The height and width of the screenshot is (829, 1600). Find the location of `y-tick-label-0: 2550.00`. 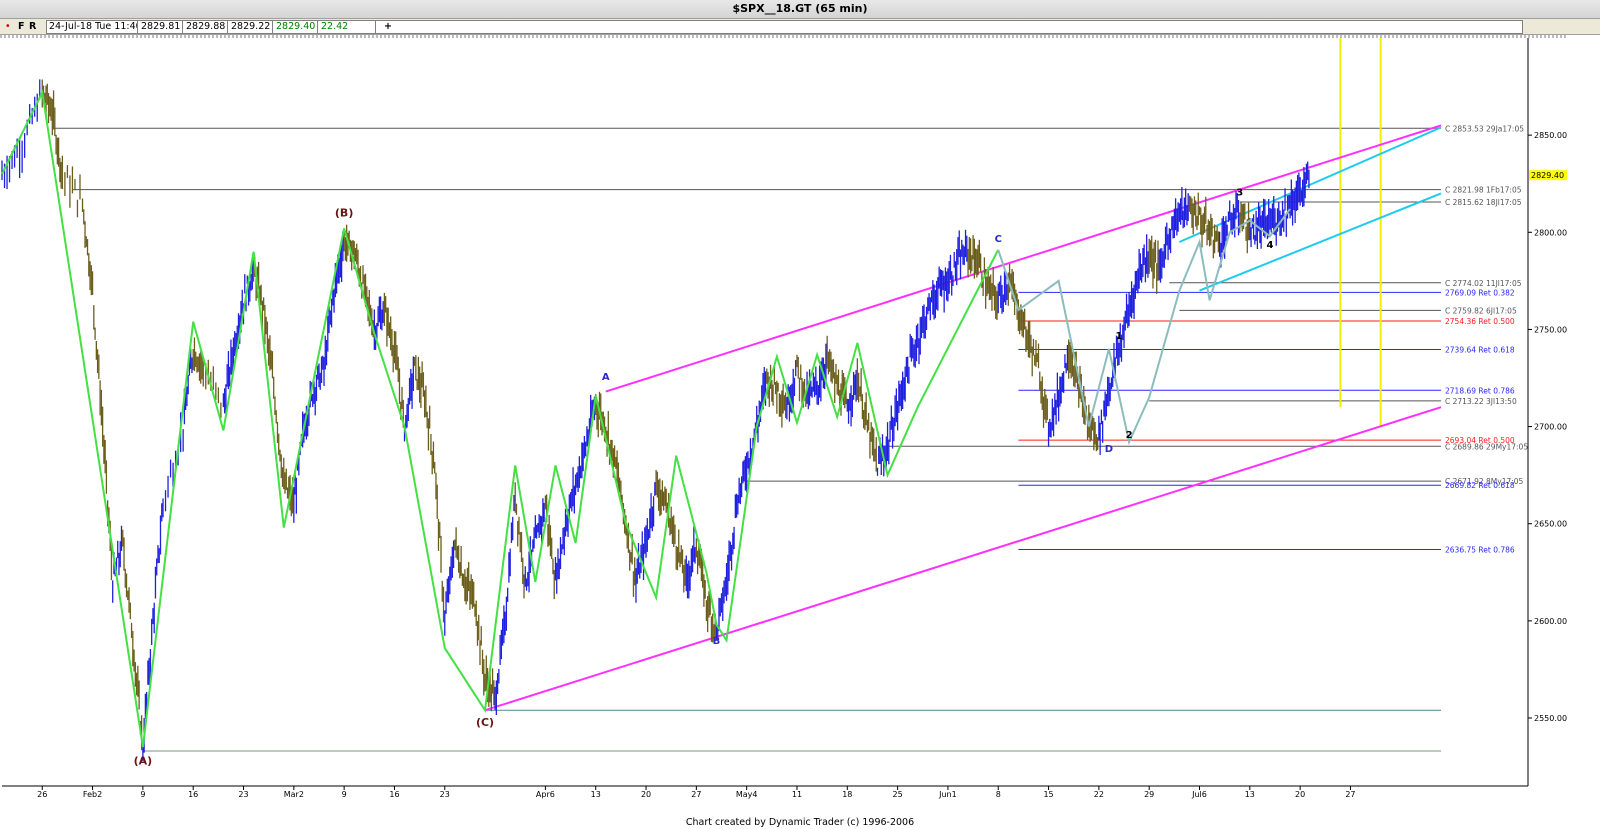

y-tick-label-0: 2550.00 is located at coordinates (1550, 718).